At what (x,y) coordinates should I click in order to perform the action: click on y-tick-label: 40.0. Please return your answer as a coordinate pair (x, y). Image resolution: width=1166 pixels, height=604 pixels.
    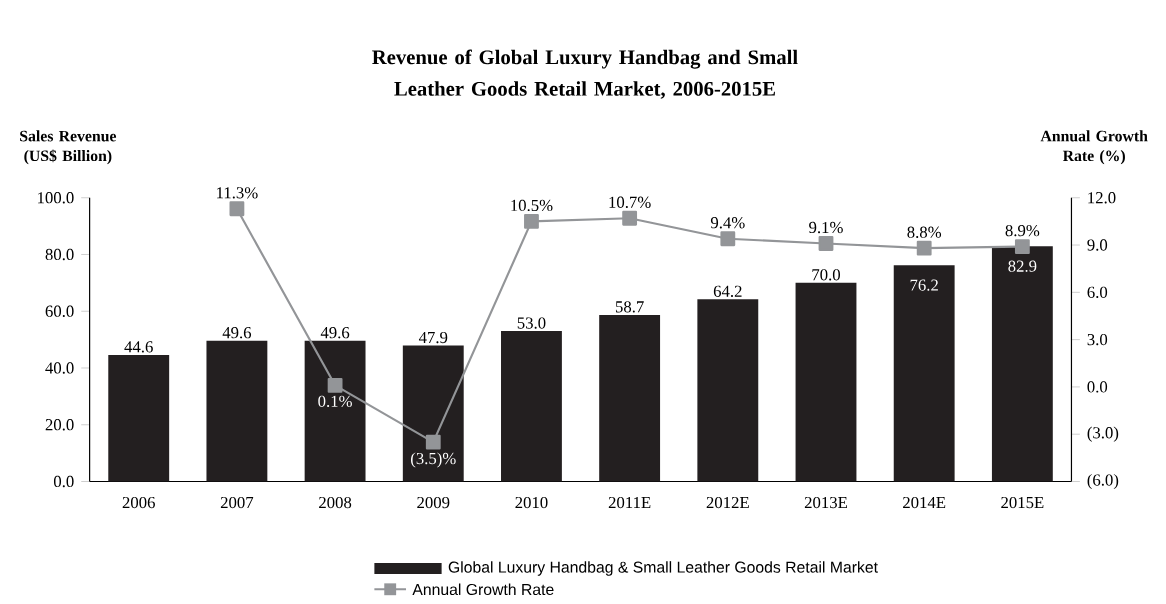
    Looking at the image, I should click on (59, 368).